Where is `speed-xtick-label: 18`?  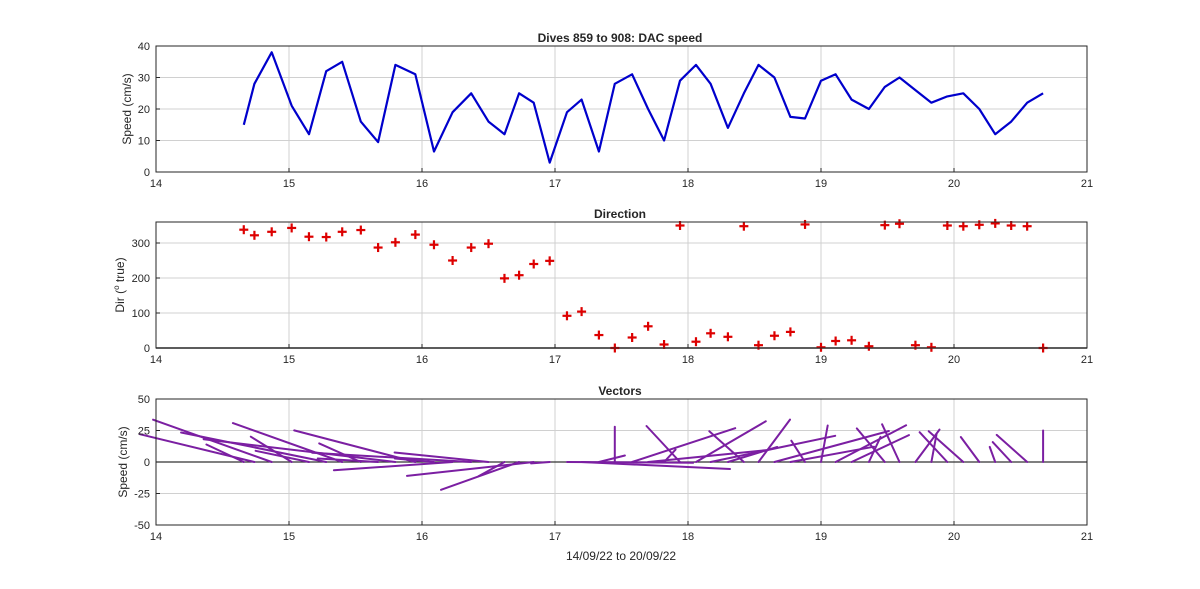 speed-xtick-label: 18 is located at coordinates (688, 184).